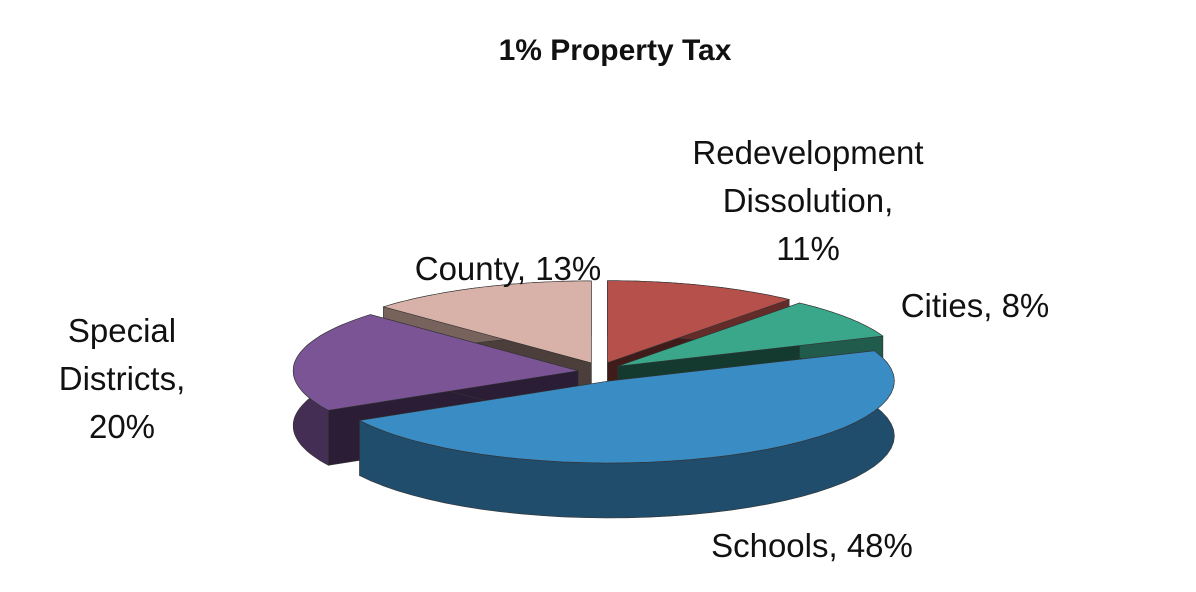 The image size is (1196, 592). I want to click on data-label: 11%, so click(808, 248).